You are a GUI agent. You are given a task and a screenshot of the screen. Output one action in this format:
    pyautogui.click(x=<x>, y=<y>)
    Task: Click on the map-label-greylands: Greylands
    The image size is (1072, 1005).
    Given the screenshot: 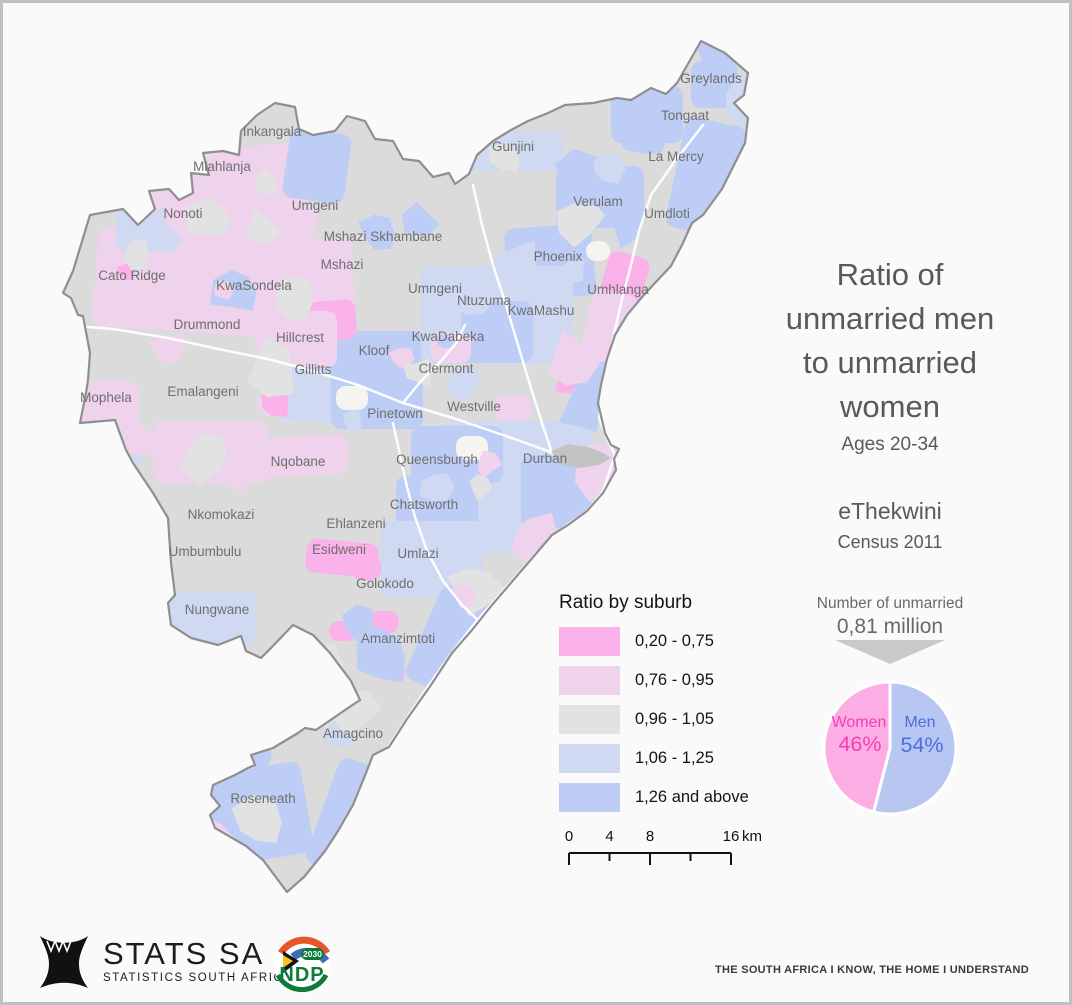 What is the action you would take?
    pyautogui.click(x=711, y=78)
    